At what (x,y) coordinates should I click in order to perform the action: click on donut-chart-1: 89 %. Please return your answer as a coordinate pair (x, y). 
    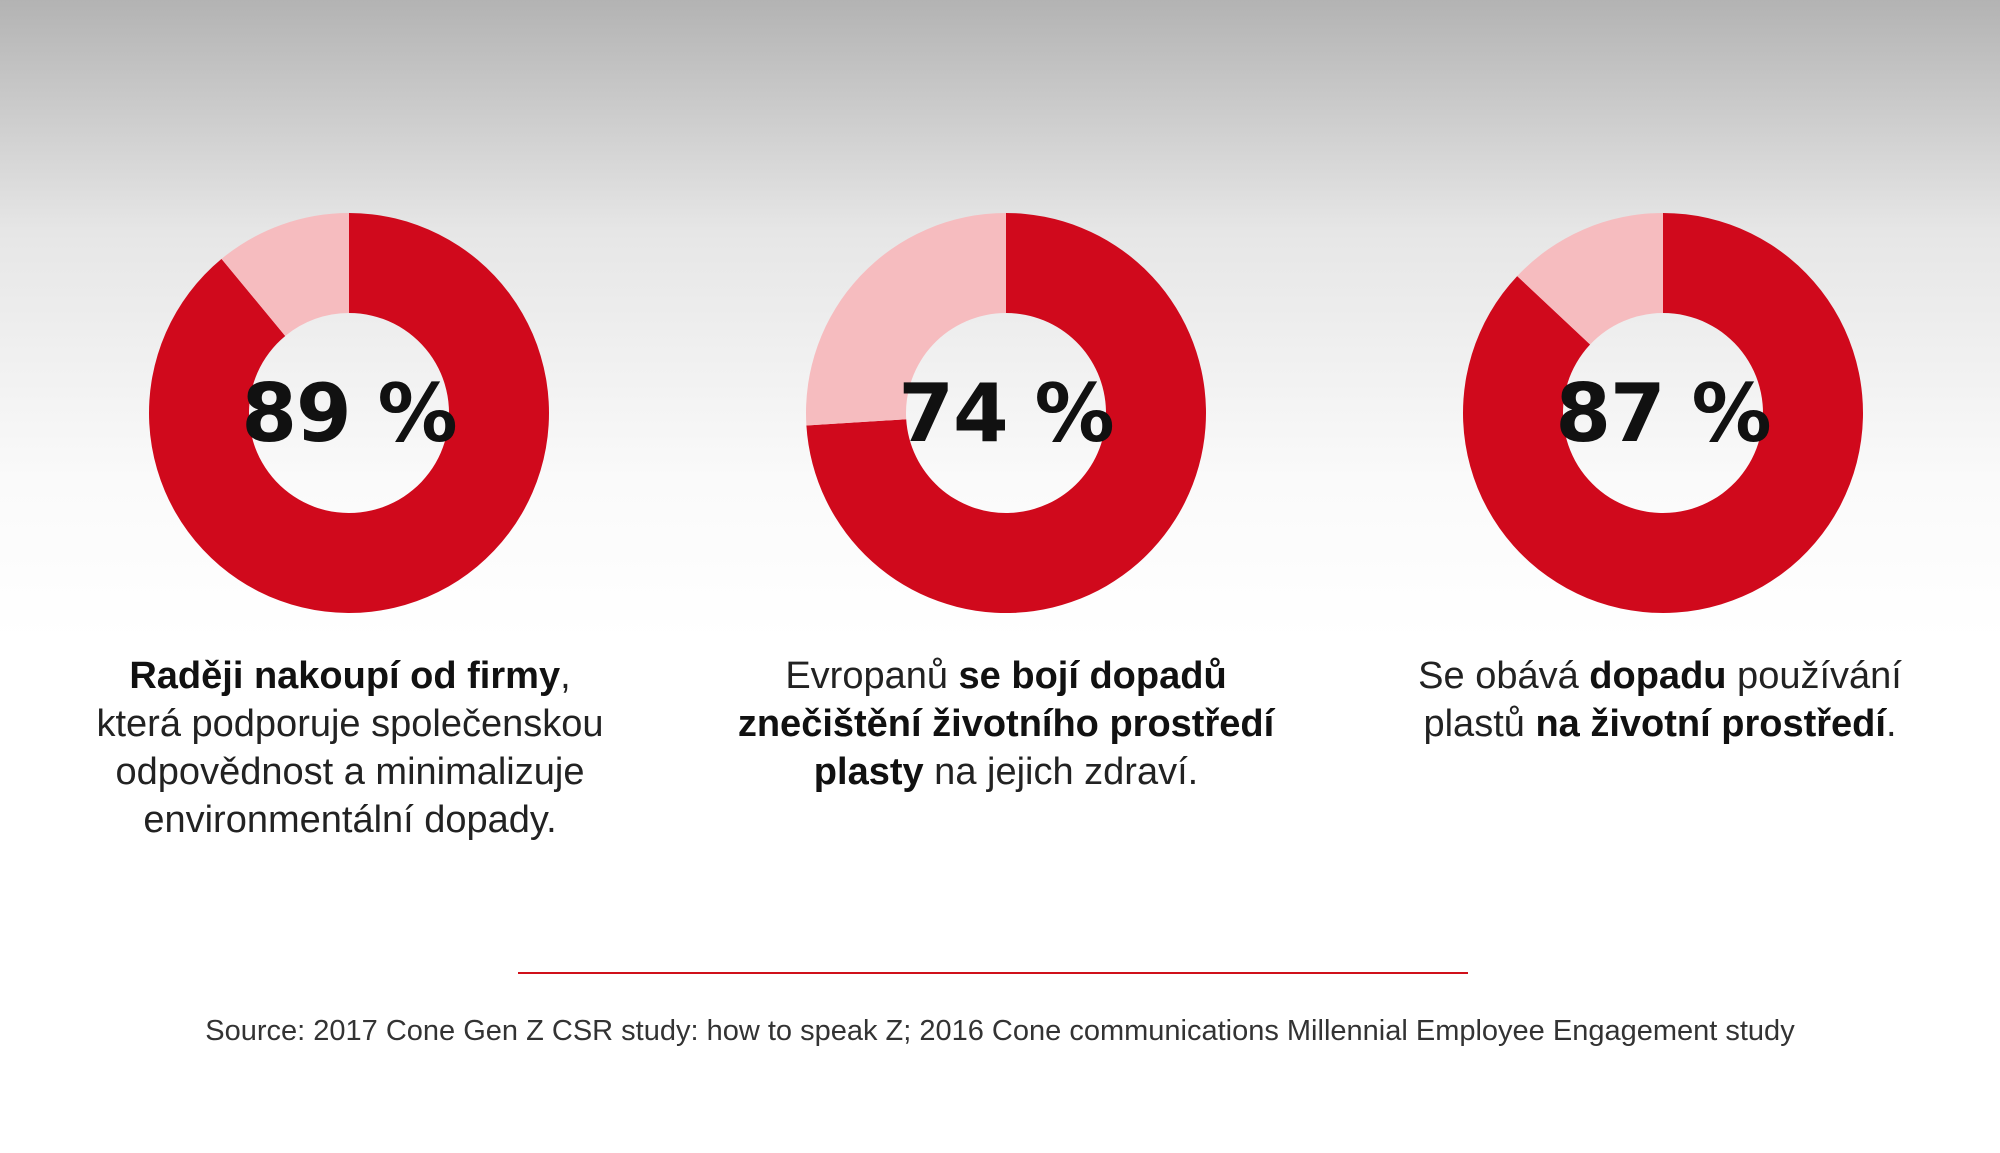
    Looking at the image, I should click on (349, 413).